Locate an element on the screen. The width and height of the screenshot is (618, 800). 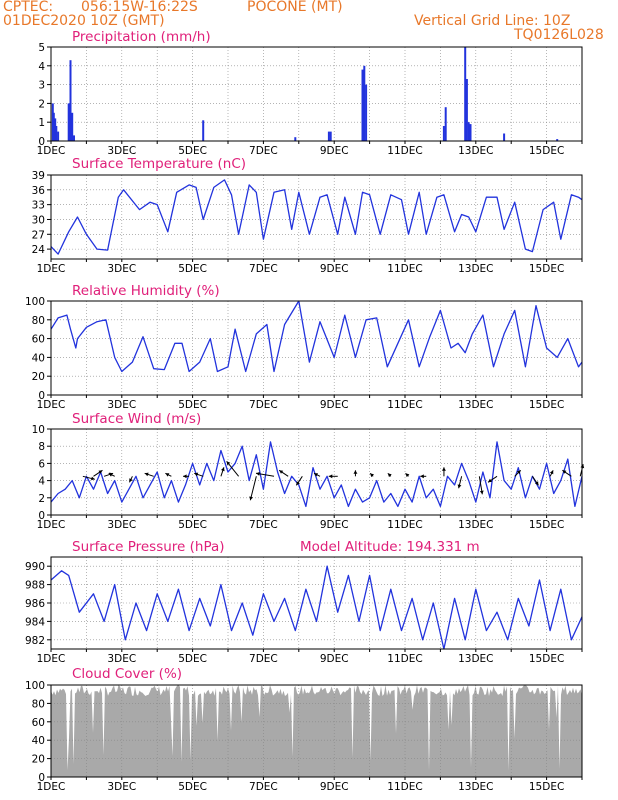
panel-title: Surface Pressure (hPa) is located at coordinates (148, 547).